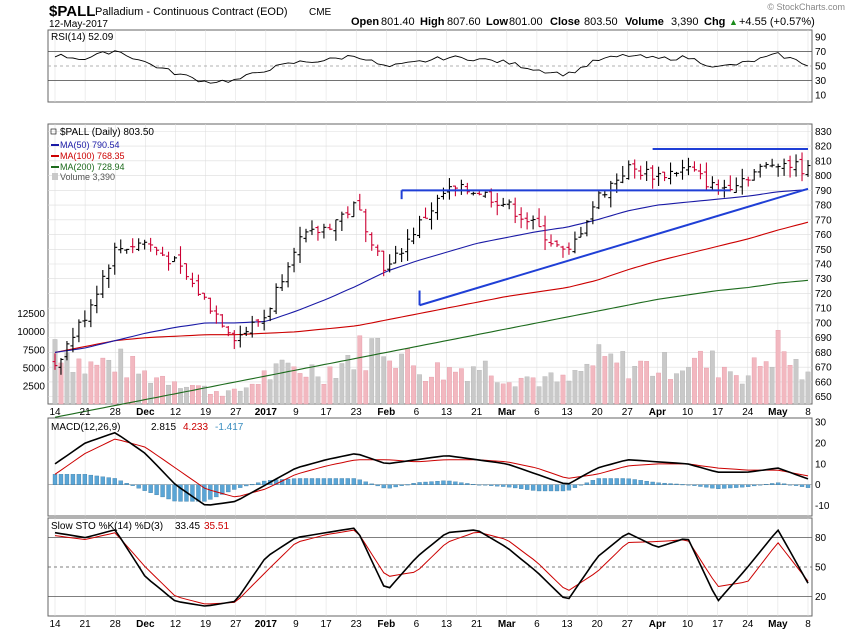 Image resolution: width=850 pixels, height=638 pixels. Describe the element at coordinates (565, 22) in the screenshot. I see `close-label: Close` at that location.